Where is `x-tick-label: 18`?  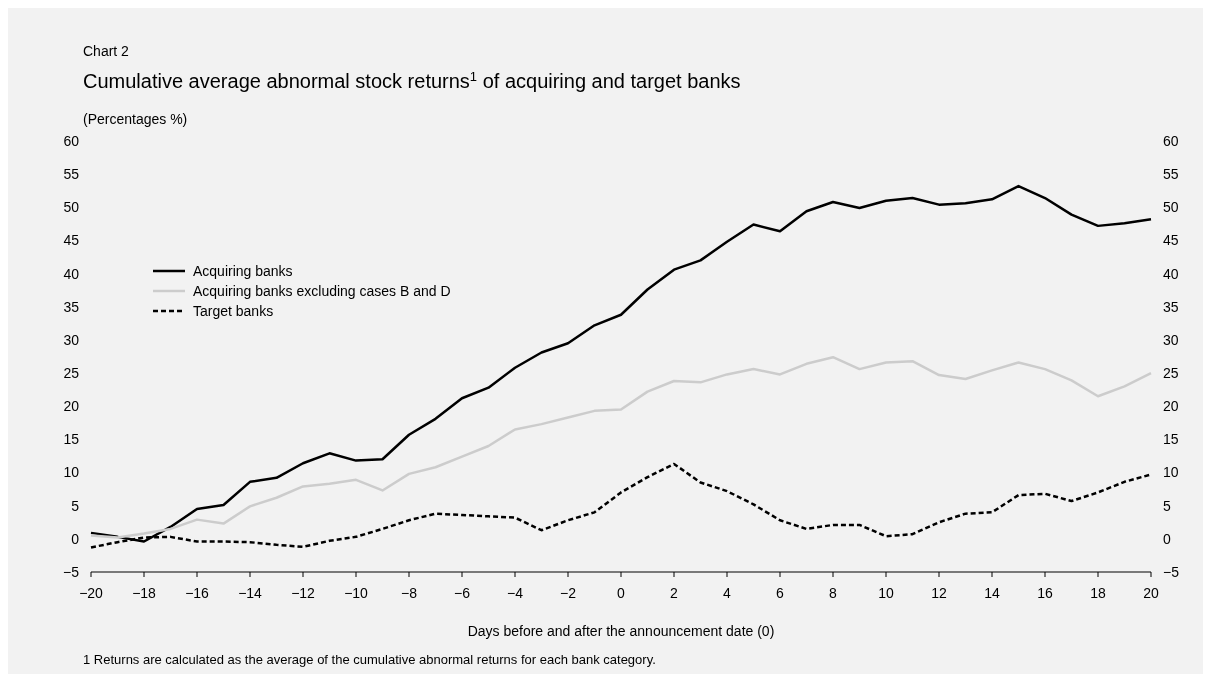 x-tick-label: 18 is located at coordinates (1098, 593).